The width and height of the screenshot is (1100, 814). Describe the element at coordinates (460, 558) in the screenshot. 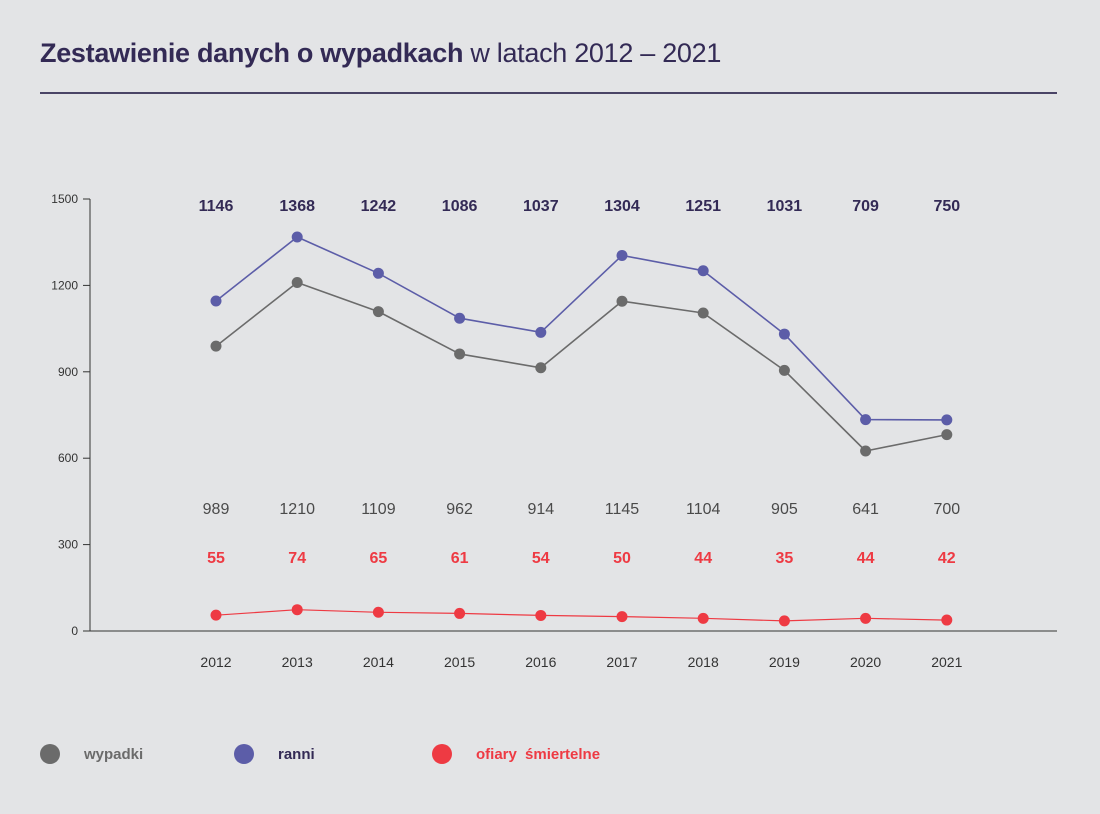

I see `data-label-ofiary: 61` at that location.